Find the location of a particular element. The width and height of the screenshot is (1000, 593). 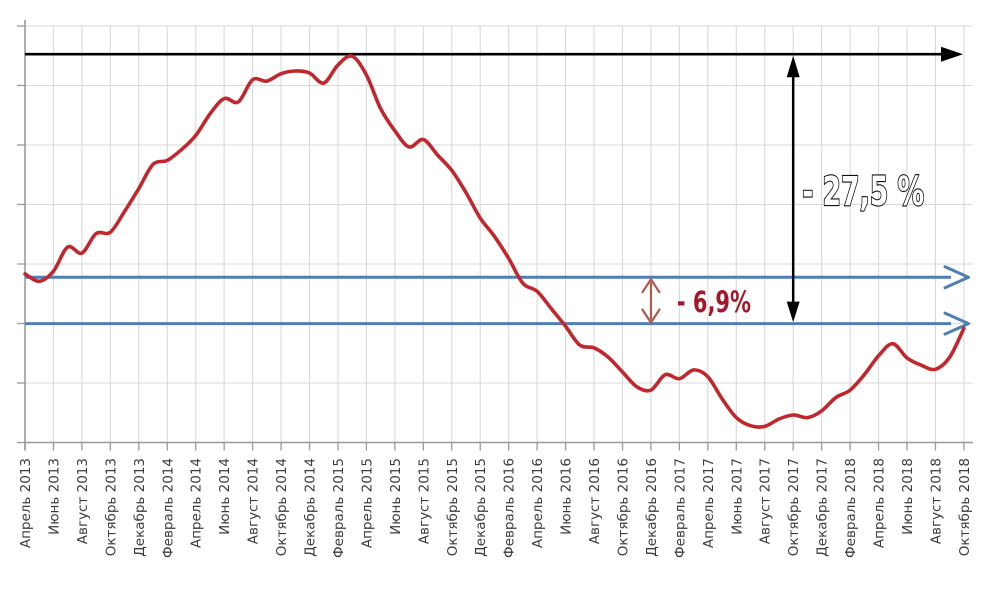

brown-down-arrowhead-icon is located at coordinates (651, 316).